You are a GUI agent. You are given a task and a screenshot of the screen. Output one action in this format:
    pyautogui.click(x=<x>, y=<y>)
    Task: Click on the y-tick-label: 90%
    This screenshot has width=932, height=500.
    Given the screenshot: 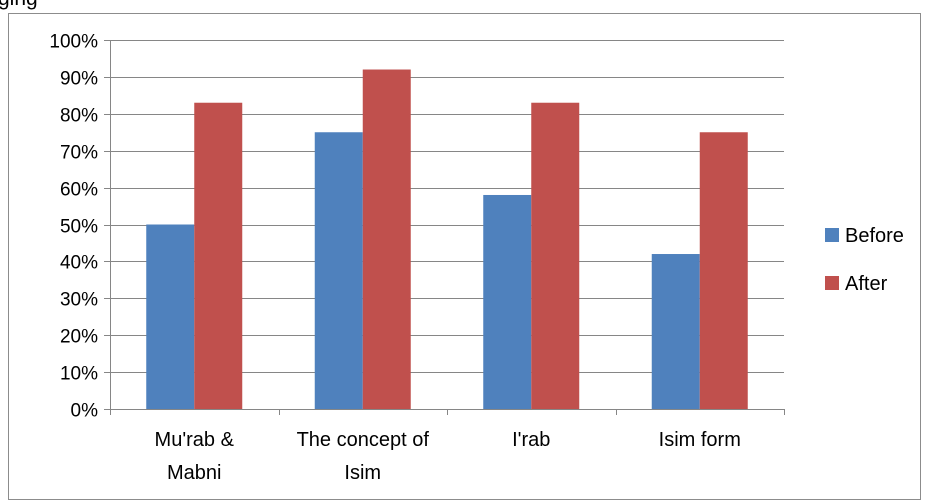 What is the action you would take?
    pyautogui.click(x=79, y=79)
    